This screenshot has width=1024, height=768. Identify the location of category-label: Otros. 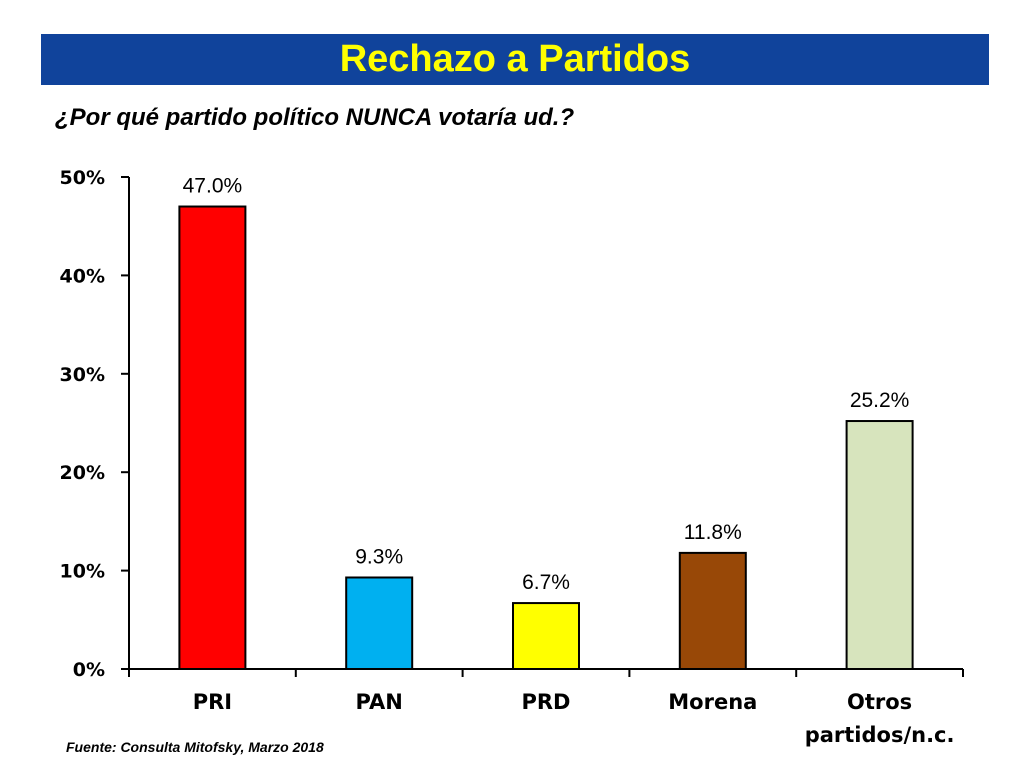
(879, 702).